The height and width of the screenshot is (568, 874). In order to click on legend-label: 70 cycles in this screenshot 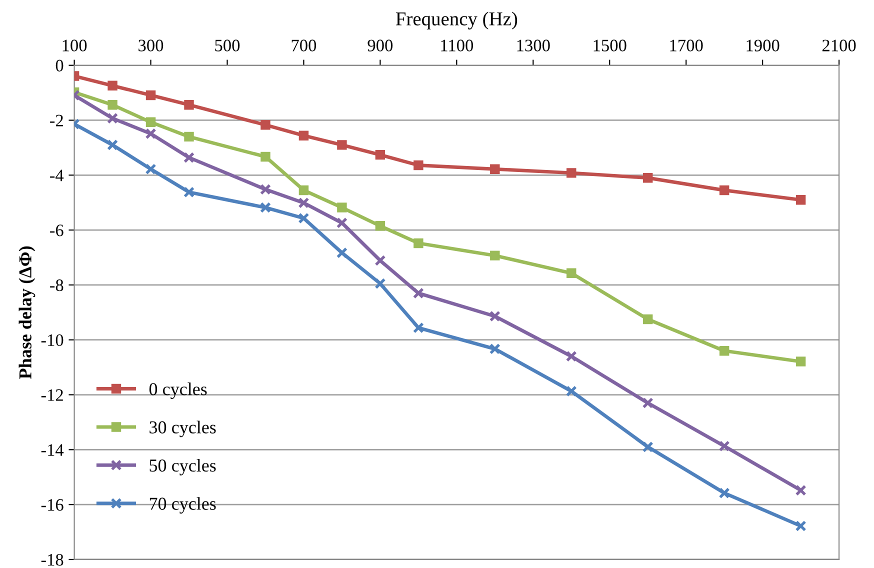, I will do `click(183, 505)`.